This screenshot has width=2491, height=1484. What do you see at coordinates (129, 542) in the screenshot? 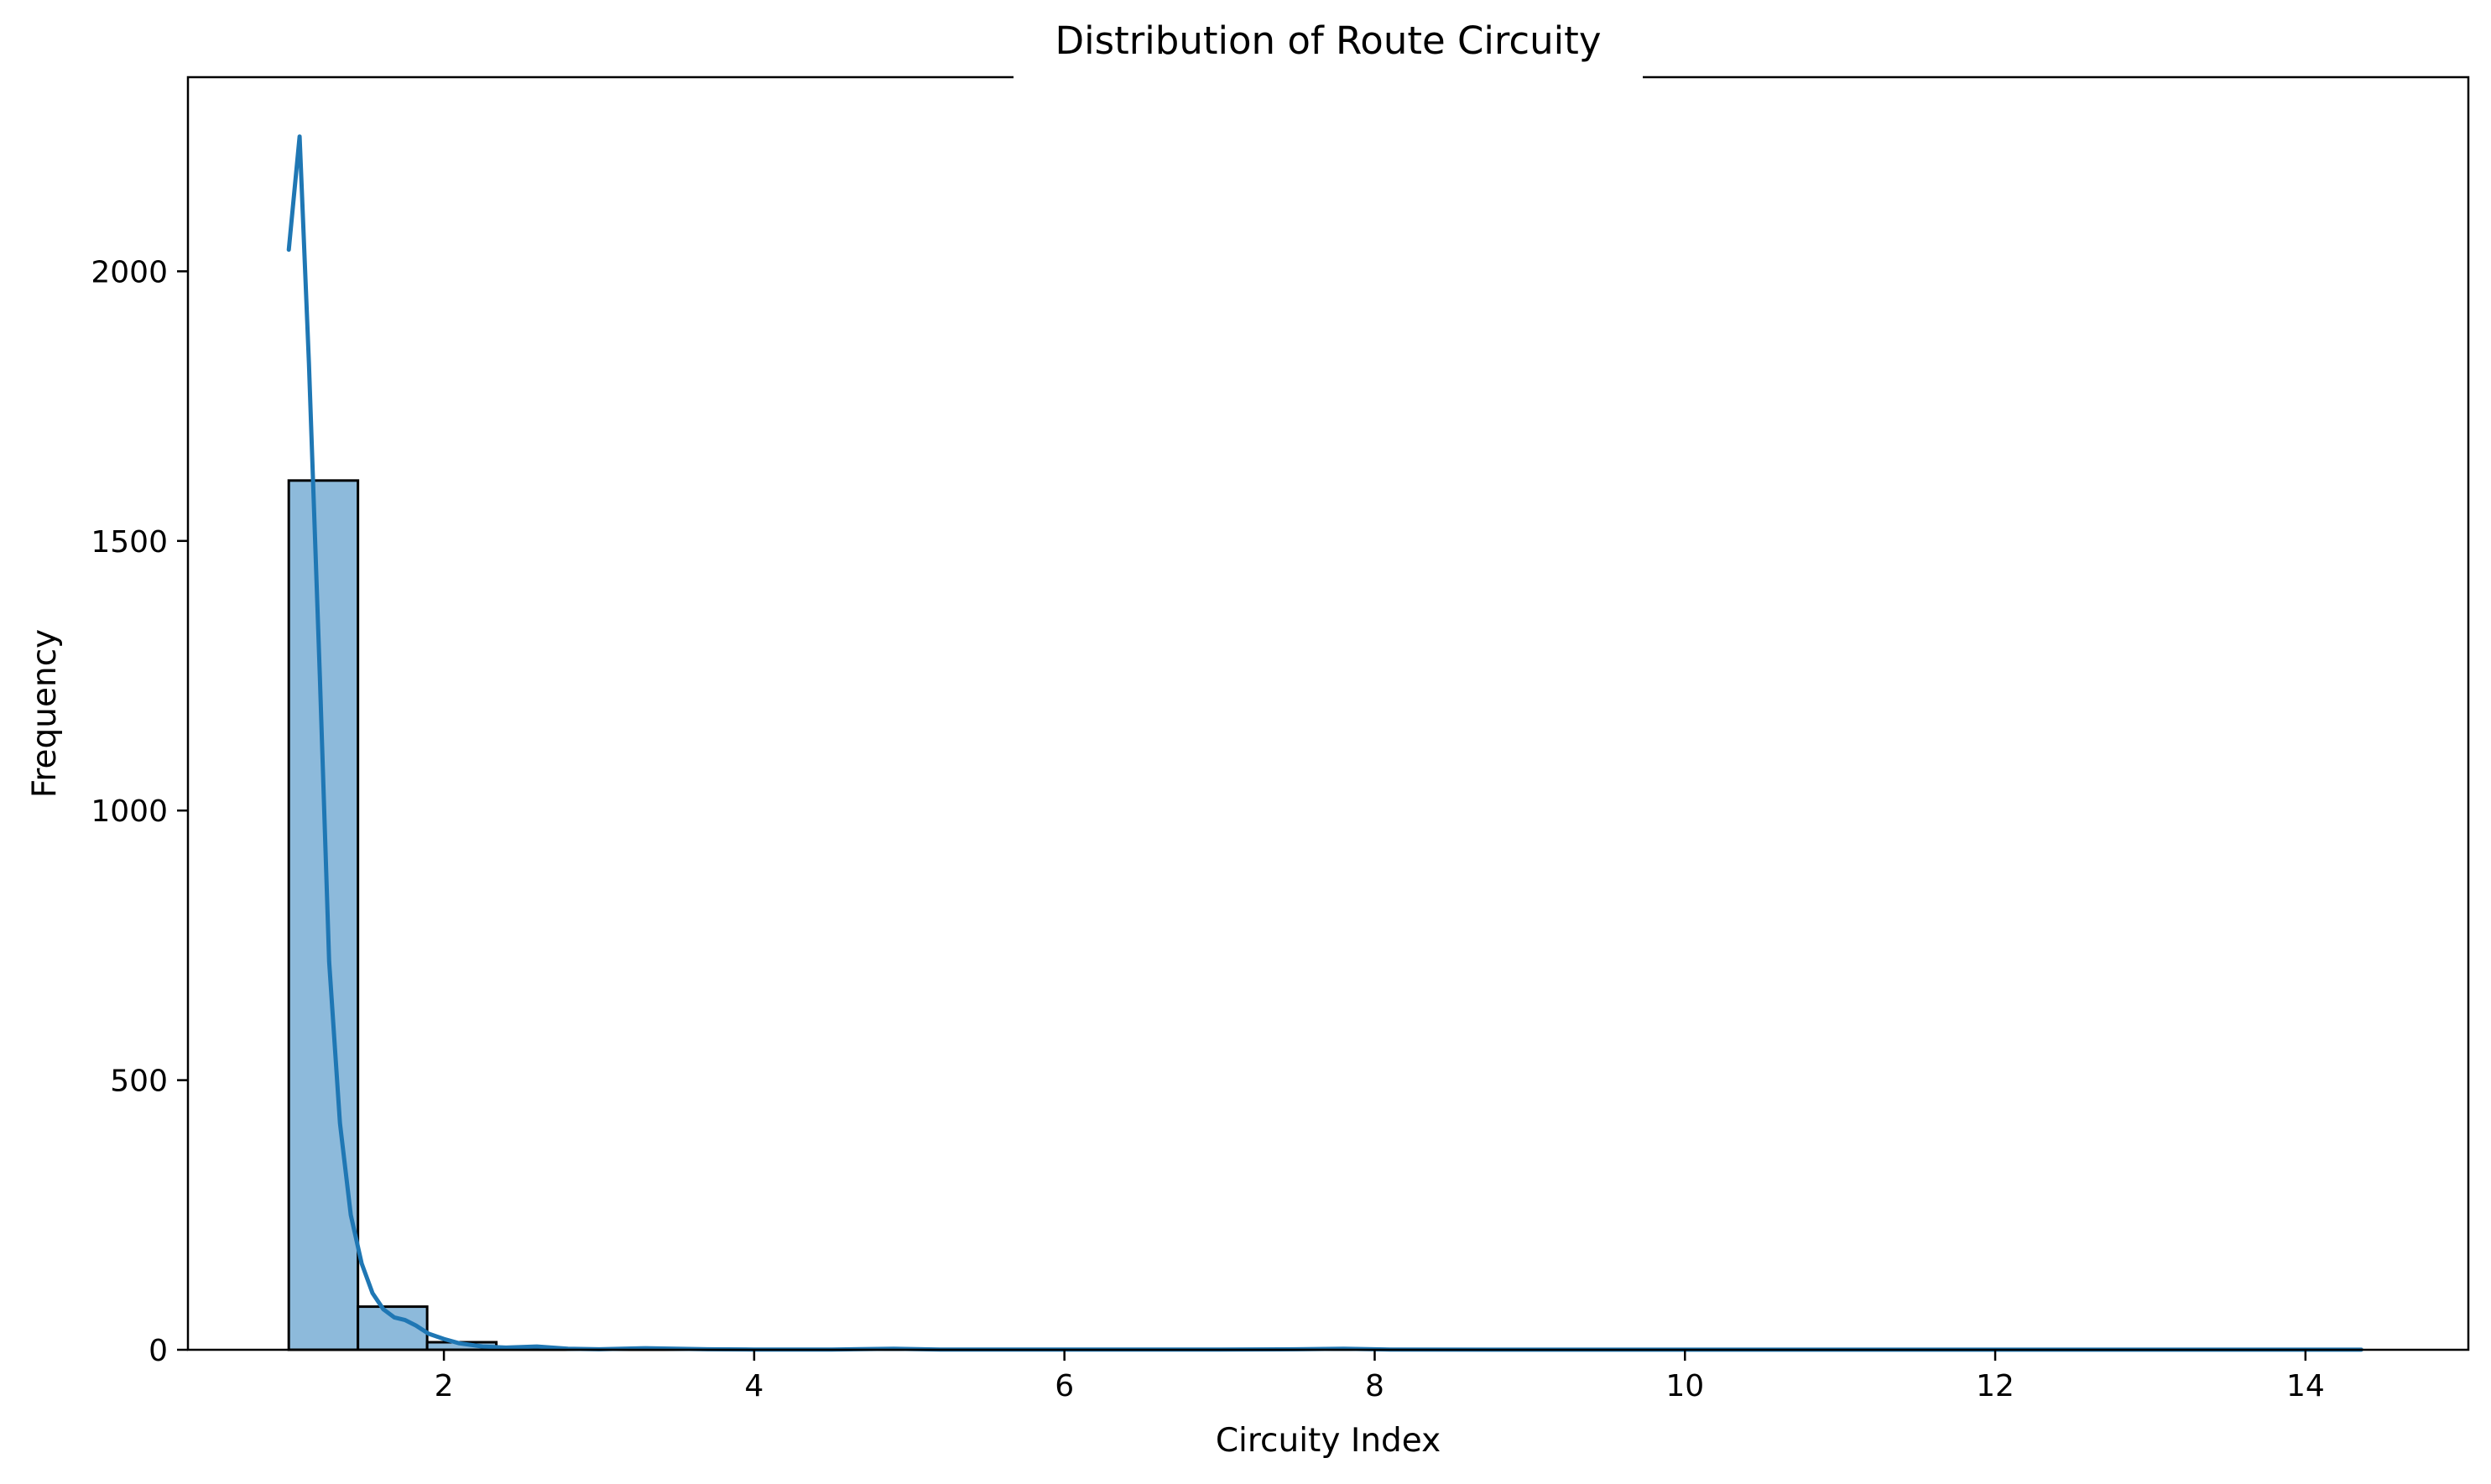
I see `y-tick-label: 1500` at bounding box center [129, 542].